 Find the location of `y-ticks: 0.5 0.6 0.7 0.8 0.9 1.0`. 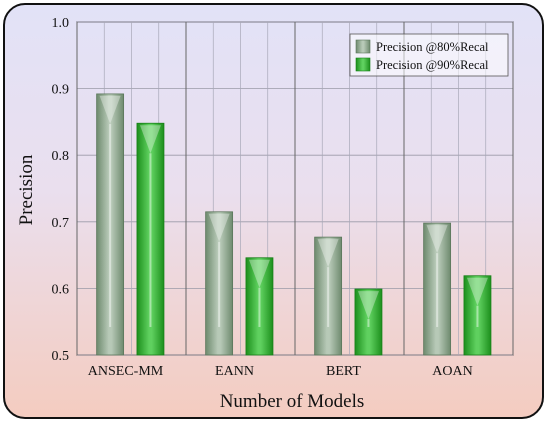

y-ticks: 0.5 0.6 0.7 0.8 0.9 1.0 is located at coordinates (61, 190).